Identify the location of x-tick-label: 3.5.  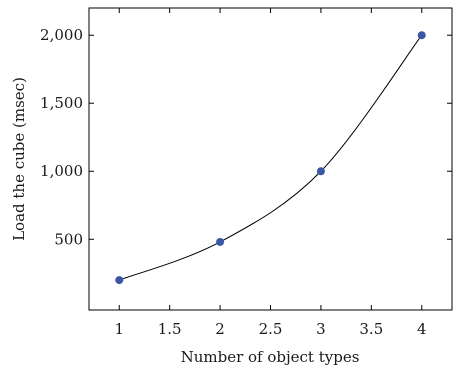
(371, 329).